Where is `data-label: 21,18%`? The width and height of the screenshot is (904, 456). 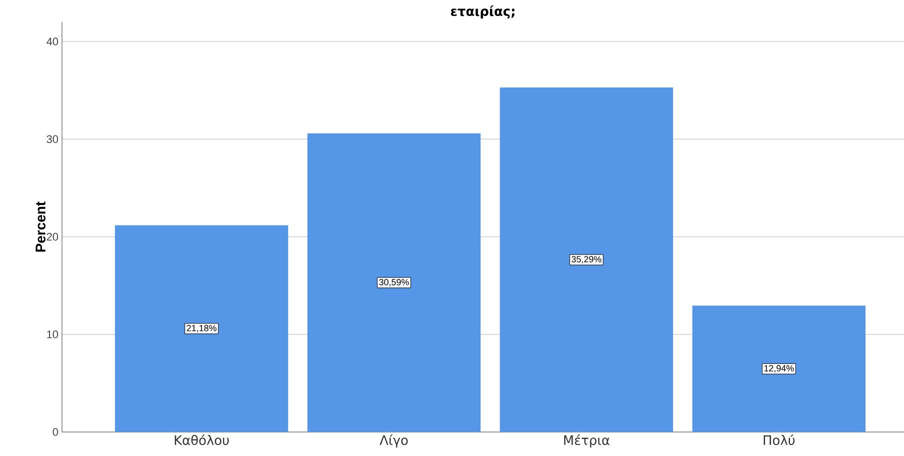 data-label: 21,18% is located at coordinates (201, 328).